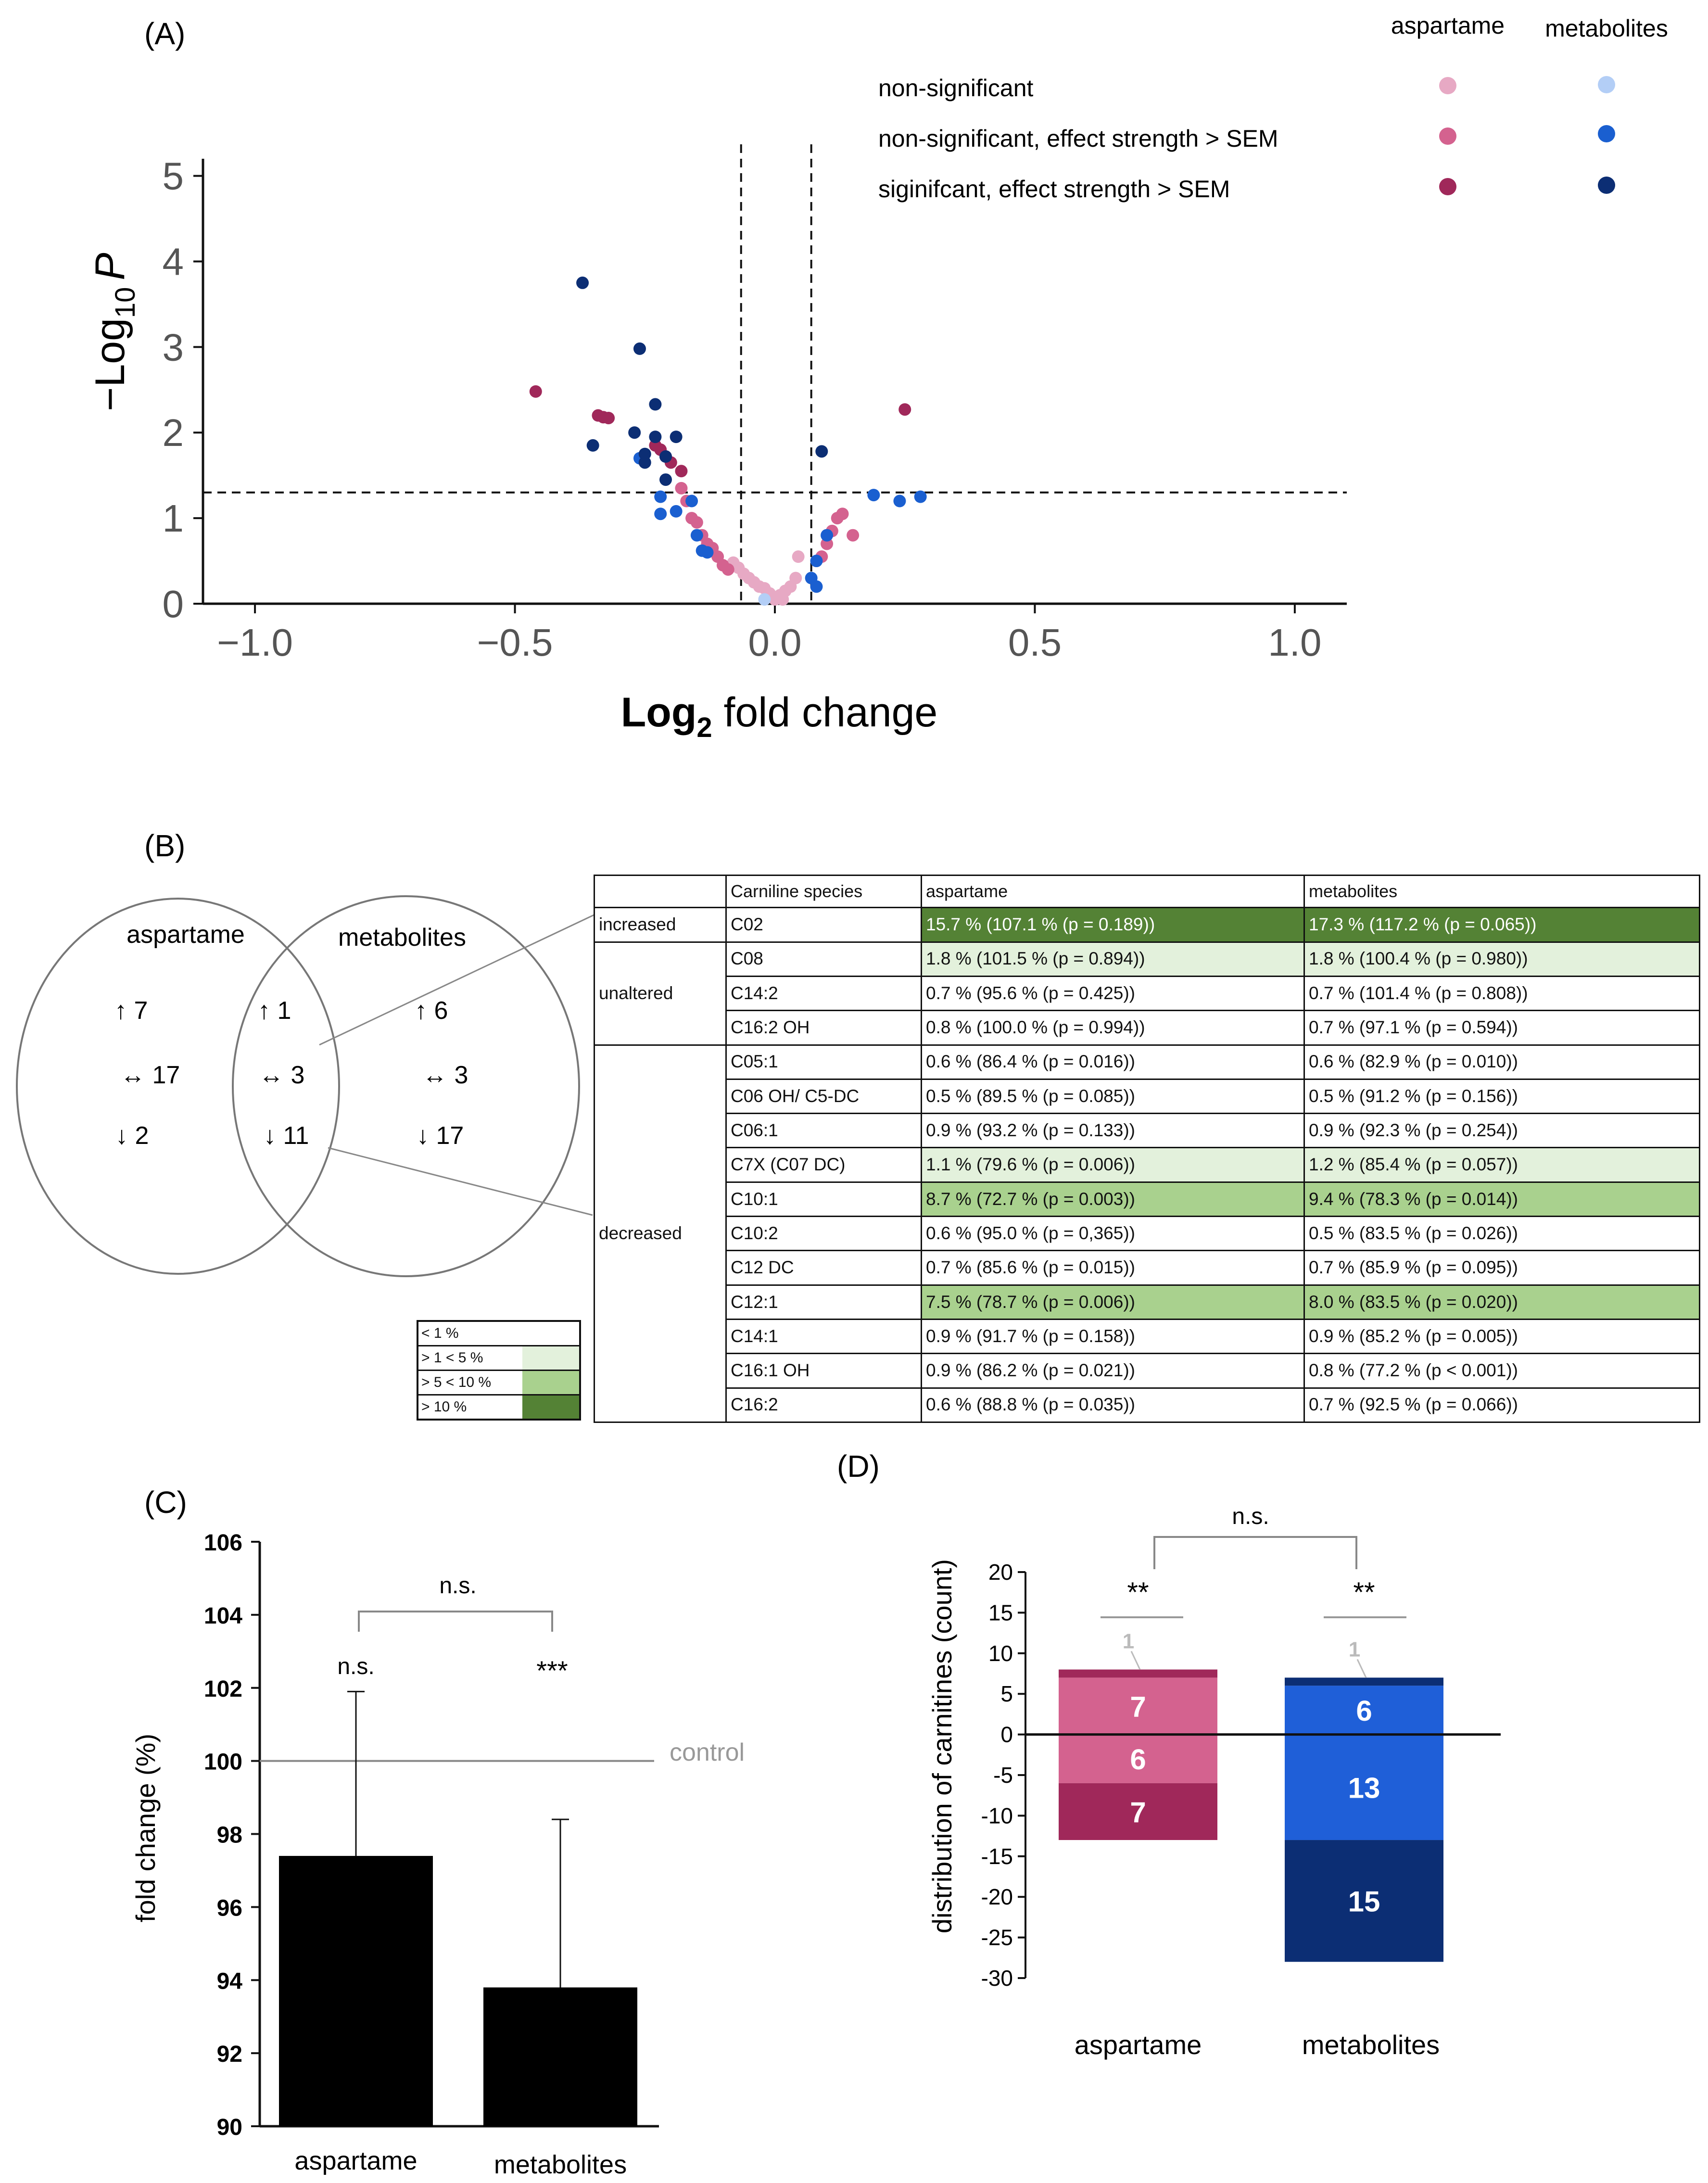 This screenshot has height=2183, width=1708. What do you see at coordinates (1113, 1028) in the screenshot?
I see `table-aspartame-cell: 0.8 % (100.0 % (p = 0.994))` at bounding box center [1113, 1028].